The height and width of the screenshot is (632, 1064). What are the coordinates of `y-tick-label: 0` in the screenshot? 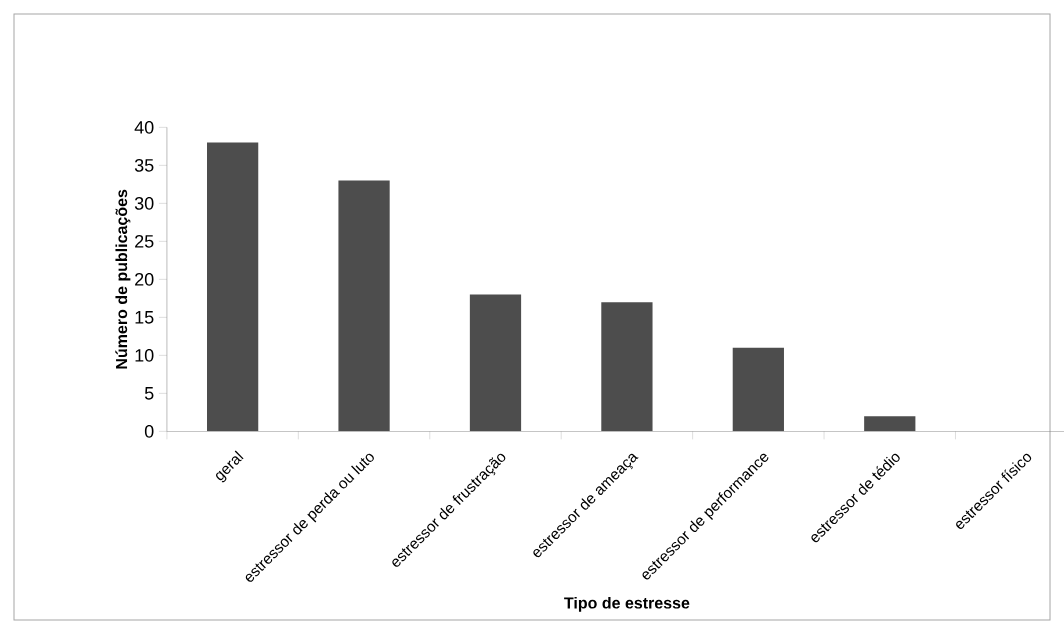 It's located at (149, 431).